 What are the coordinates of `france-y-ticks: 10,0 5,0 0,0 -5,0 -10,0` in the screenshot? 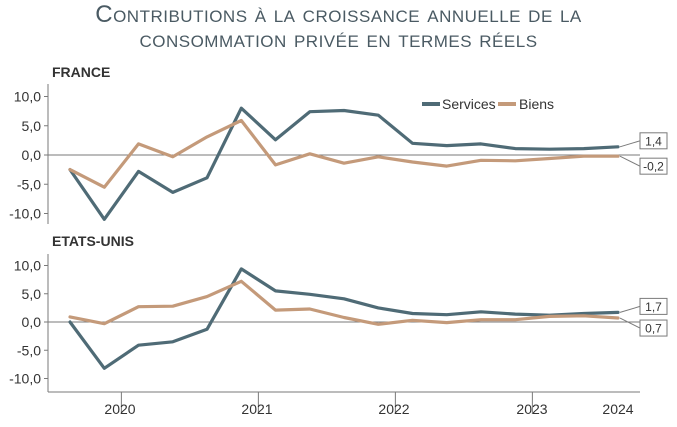 It's located at (28, 155).